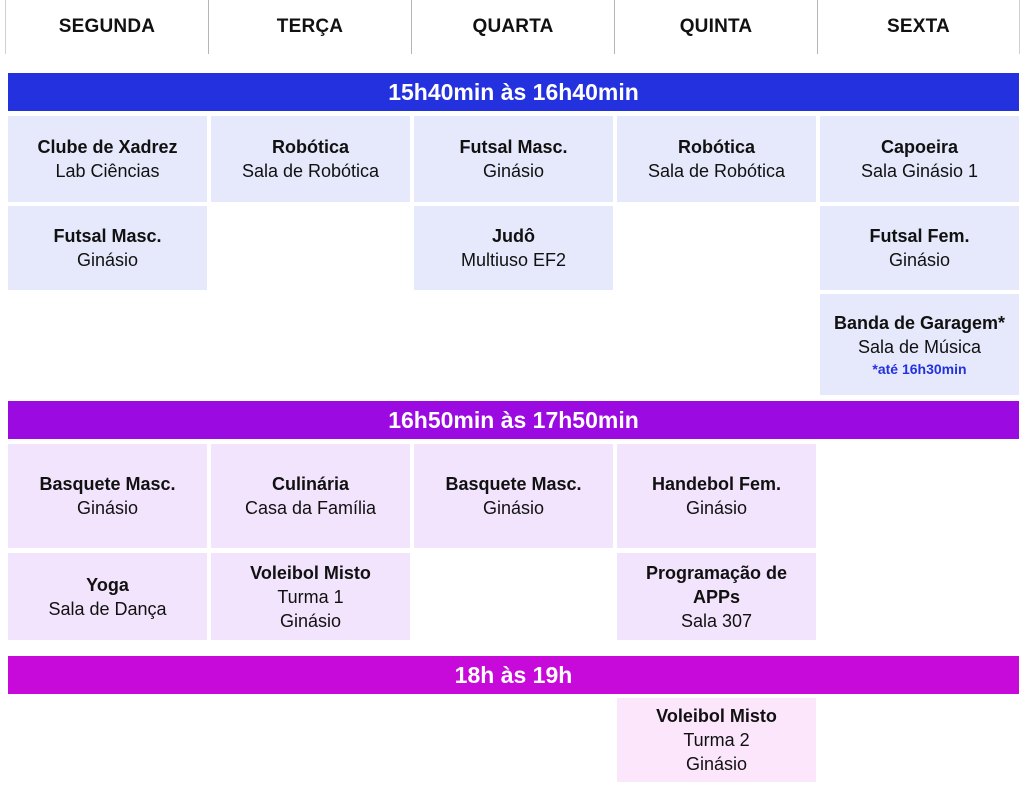 The image size is (1024, 787). I want to click on time-slot-2-banner: 16h50min às 17h50min, so click(513, 420).